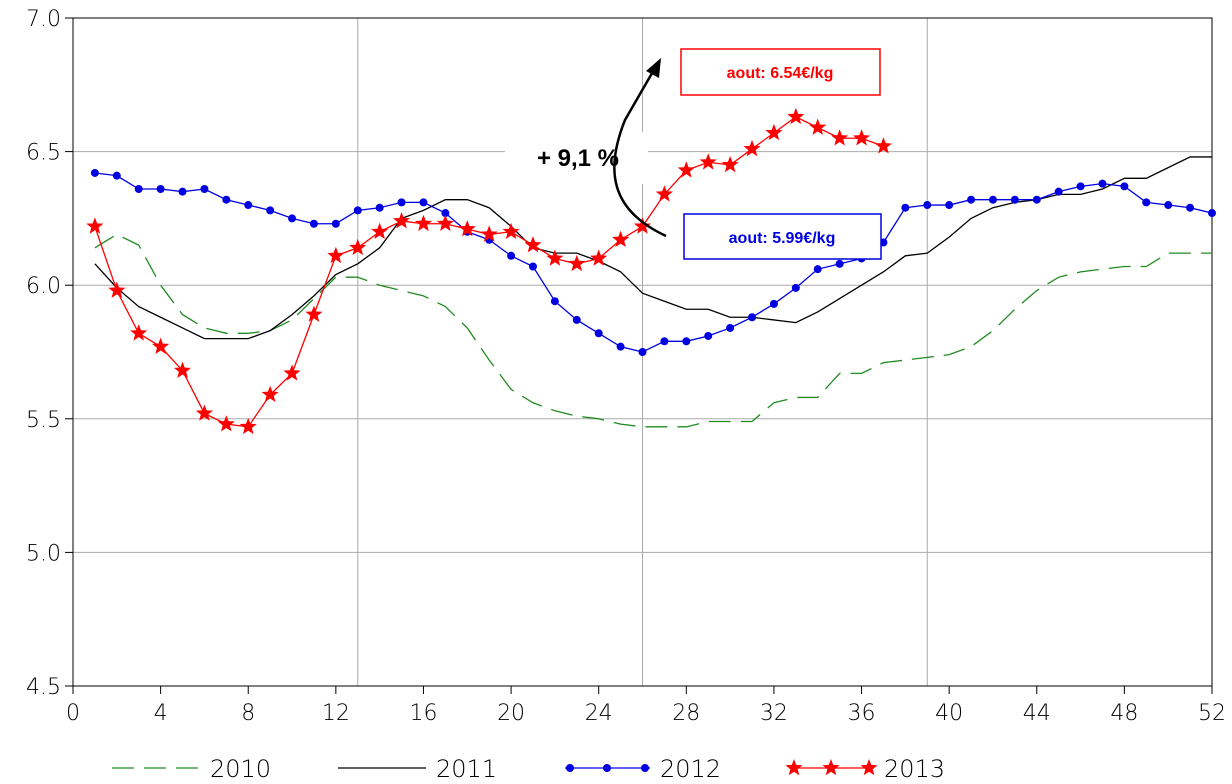 The image size is (1232, 784). I want to click on annotations: aout: 6.54€/kg aout: 5.99€/kg + 9,1 %, so click(693, 154).